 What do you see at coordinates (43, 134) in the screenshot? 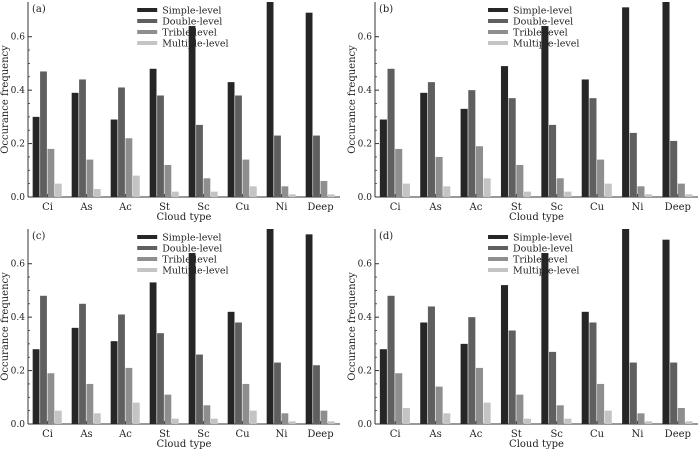
I see `bar-ci-double-level` at bounding box center [43, 134].